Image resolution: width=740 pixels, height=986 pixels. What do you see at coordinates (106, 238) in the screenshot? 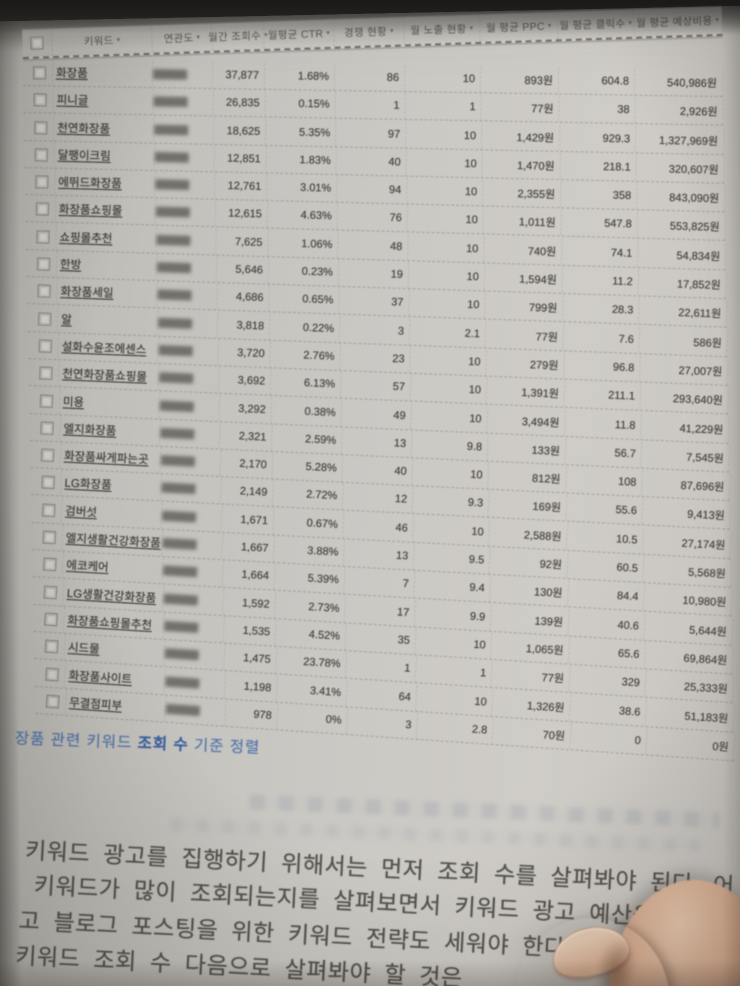
I see `keyword-cell: 쇼핑몰추천` at bounding box center [106, 238].